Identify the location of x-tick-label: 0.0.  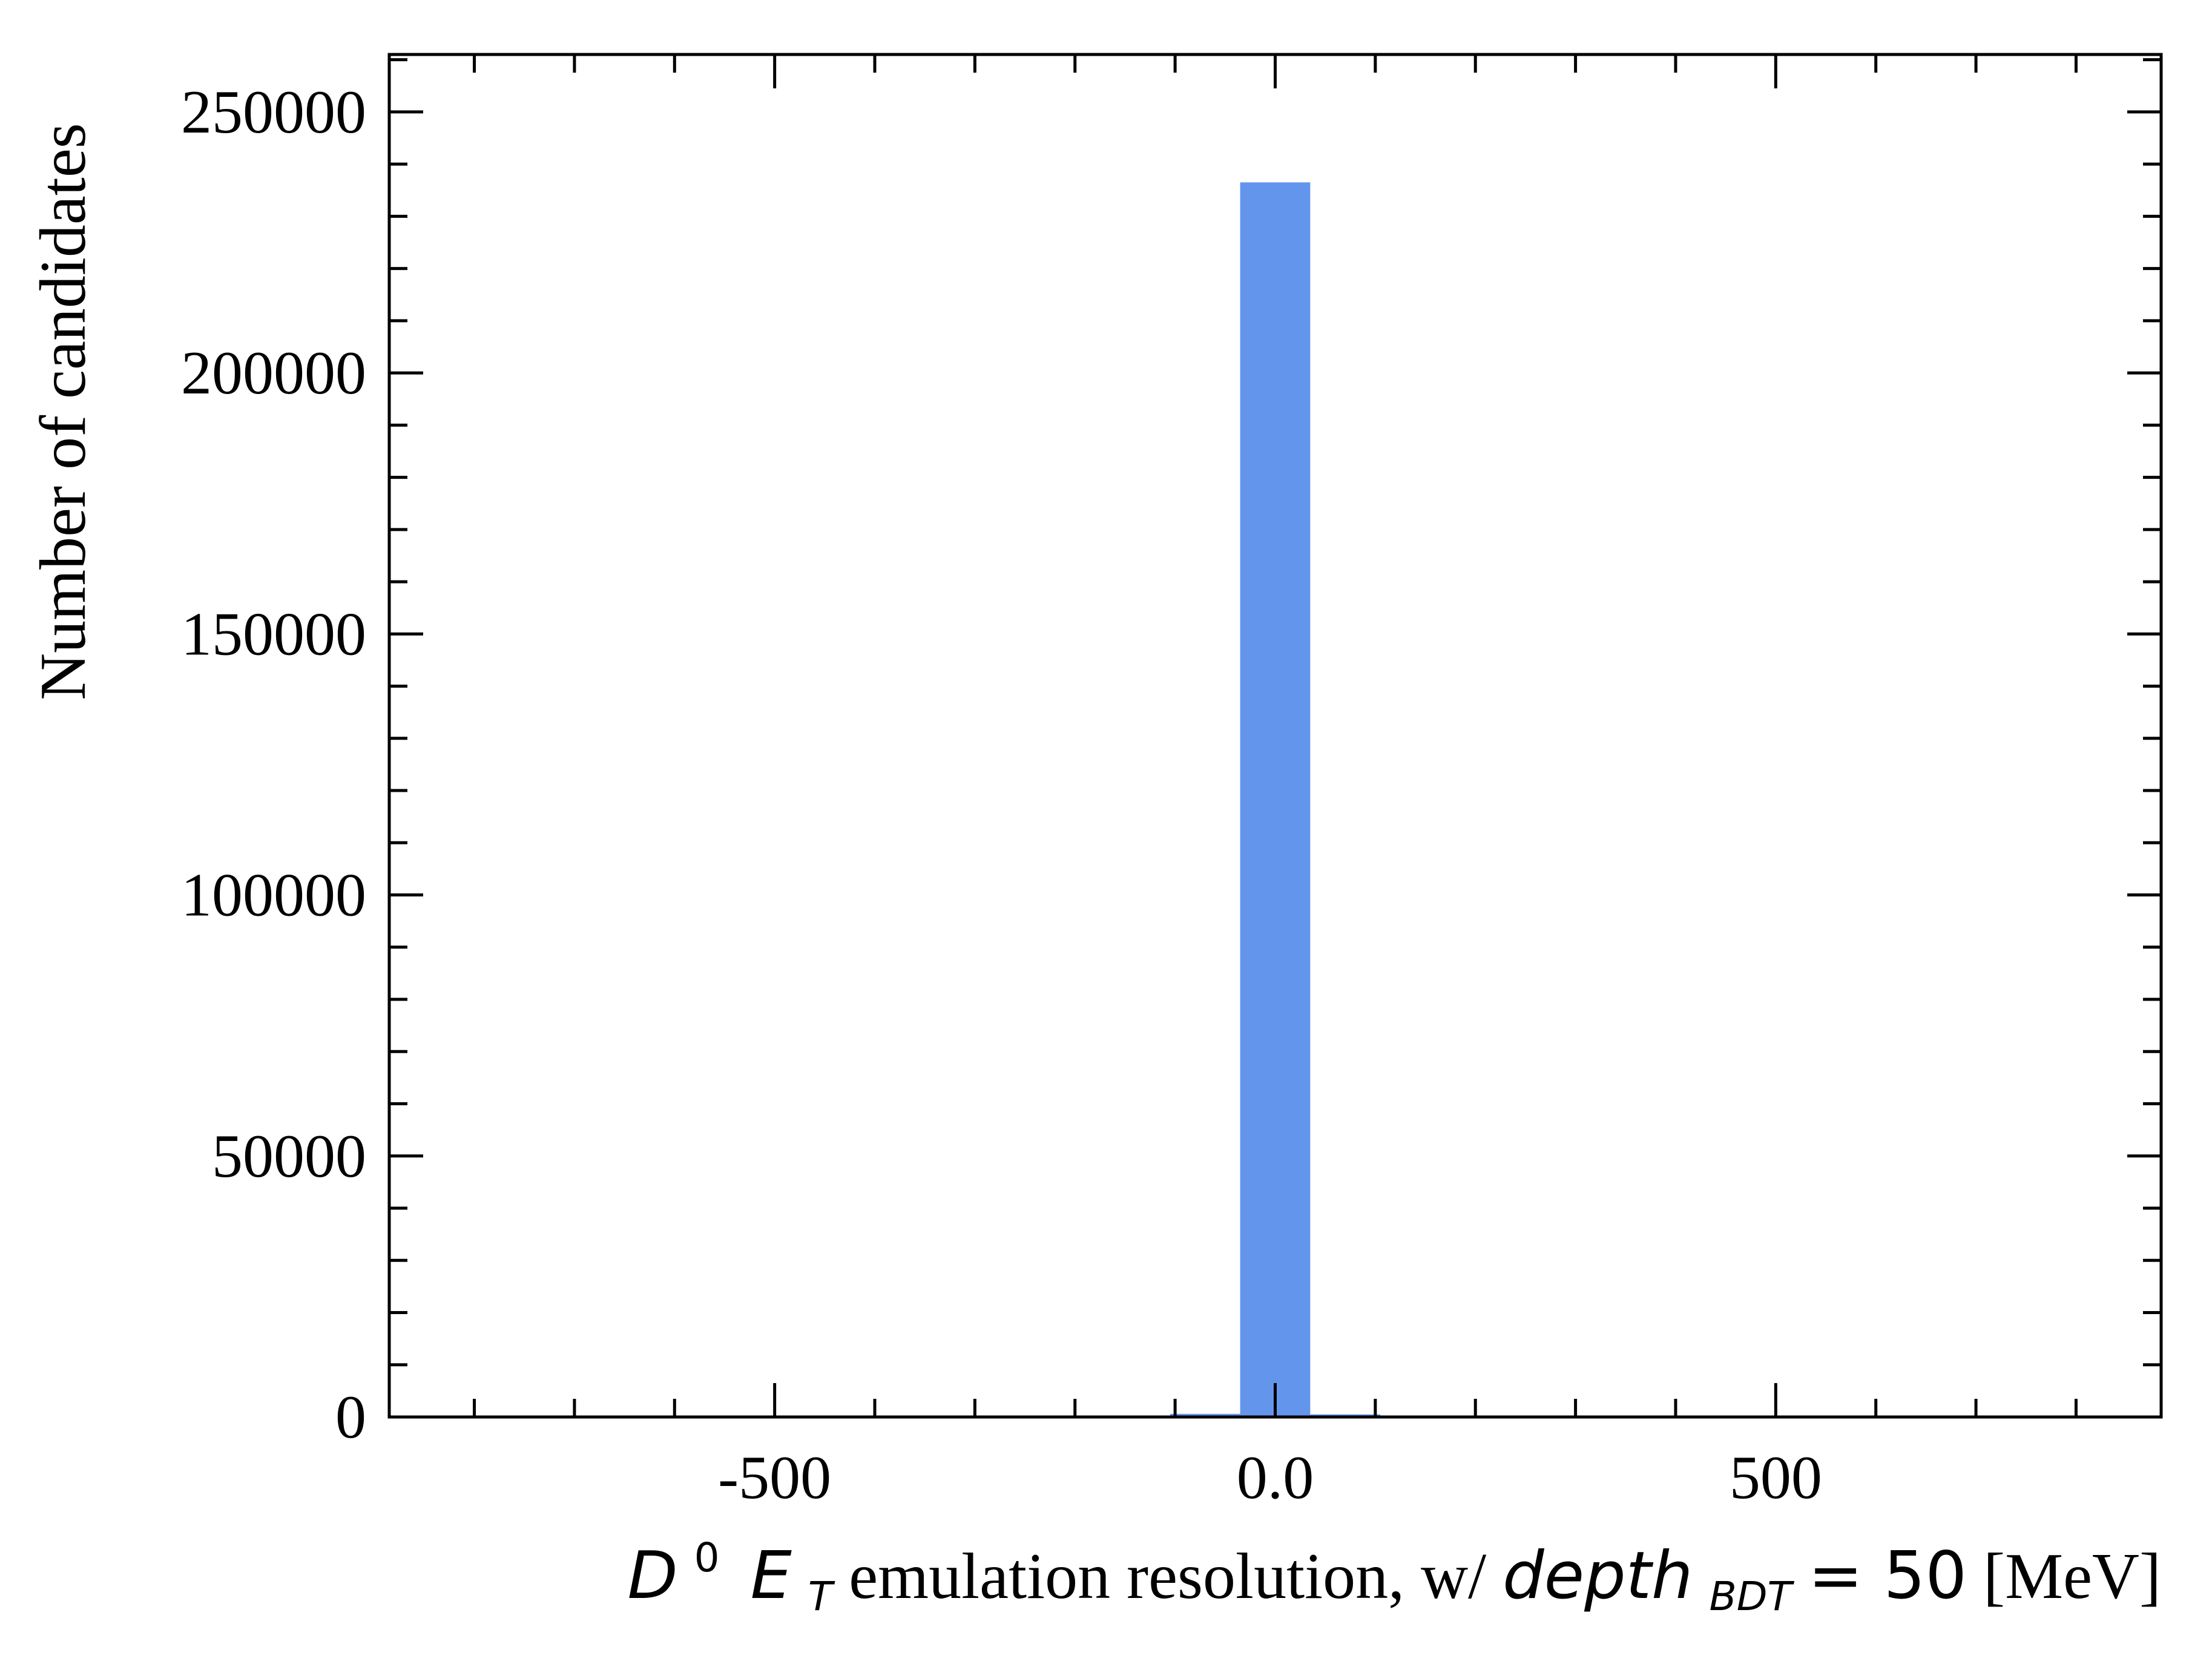
(1275, 1478).